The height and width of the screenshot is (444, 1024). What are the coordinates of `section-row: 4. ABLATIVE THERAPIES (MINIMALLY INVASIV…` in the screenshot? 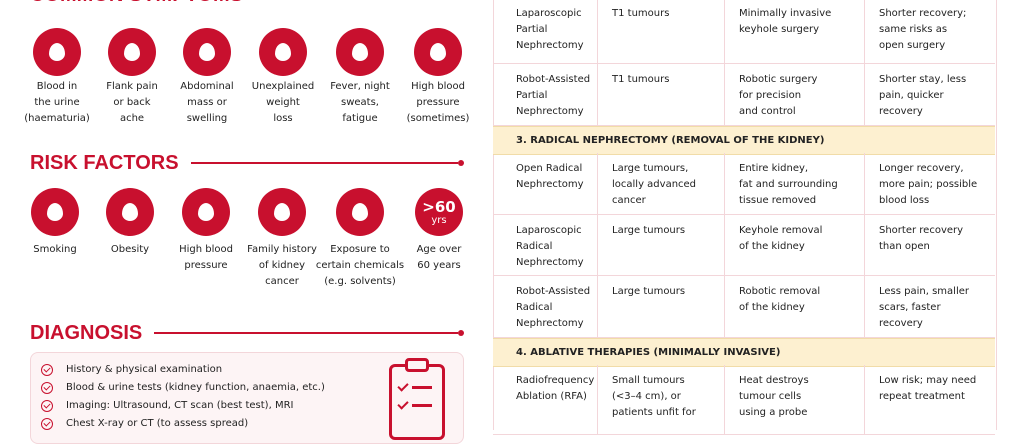 It's located at (744, 352).